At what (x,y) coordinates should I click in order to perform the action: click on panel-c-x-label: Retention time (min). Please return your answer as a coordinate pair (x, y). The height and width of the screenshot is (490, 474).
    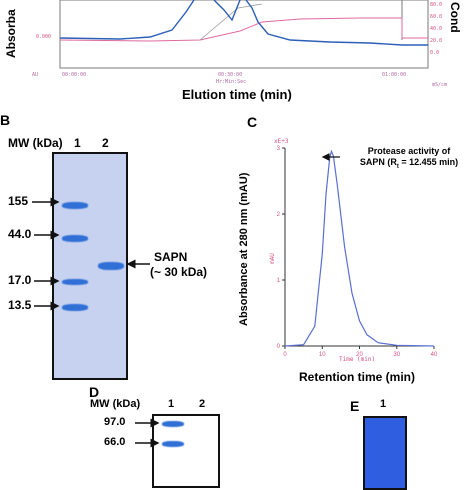
    Looking at the image, I should click on (357, 377).